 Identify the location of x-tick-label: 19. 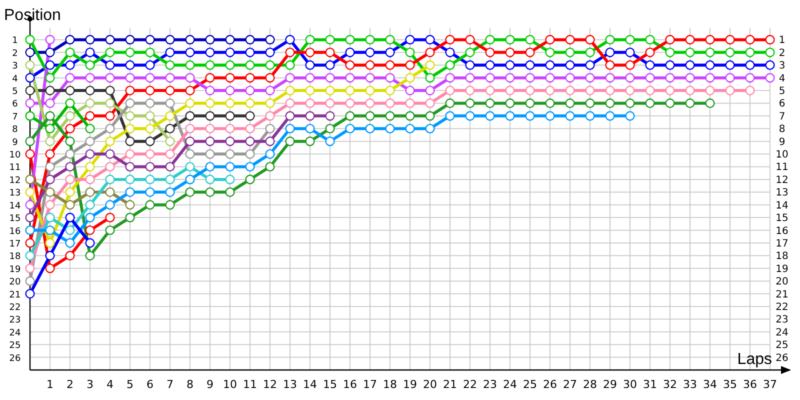
(410, 384).